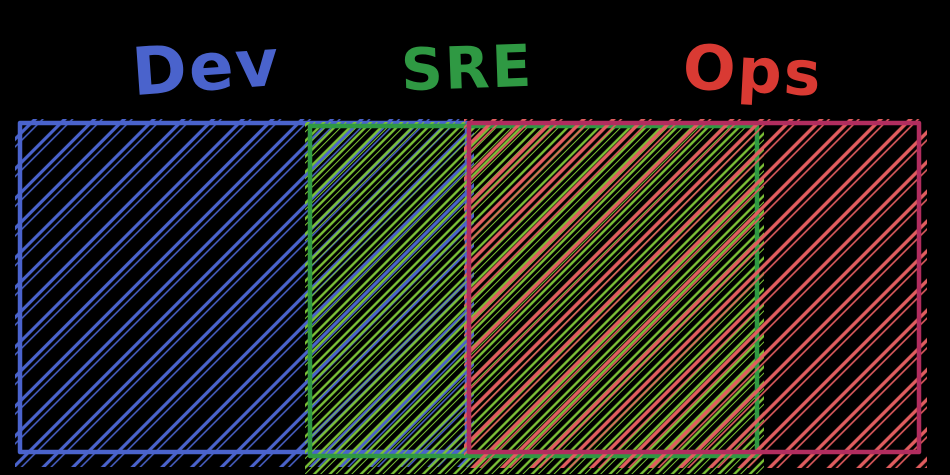  I want to click on dev-label: Dev, so click(206, 67).